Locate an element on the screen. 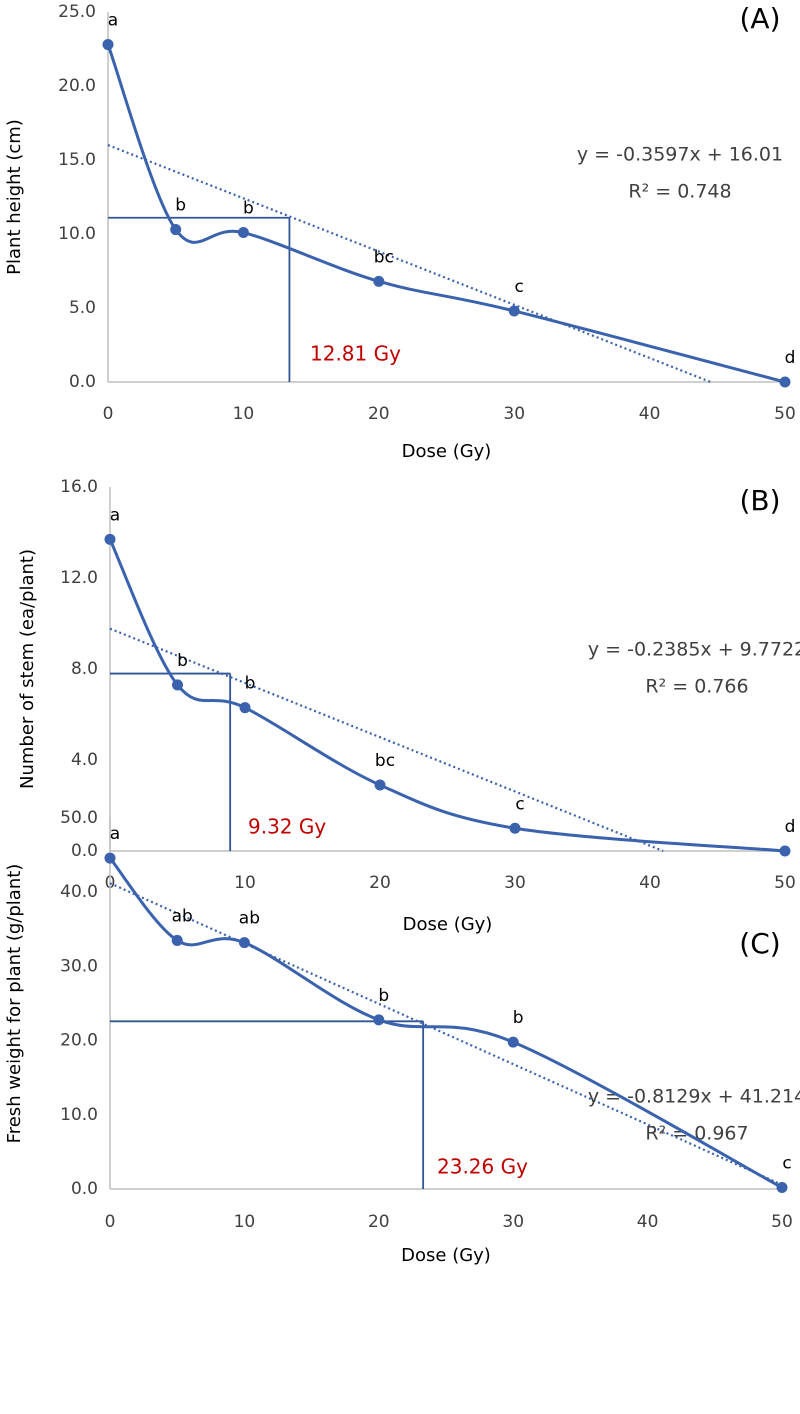 The width and height of the screenshot is (800, 1414). trend-r-squared: R² = 0.967 is located at coordinates (696, 1134).